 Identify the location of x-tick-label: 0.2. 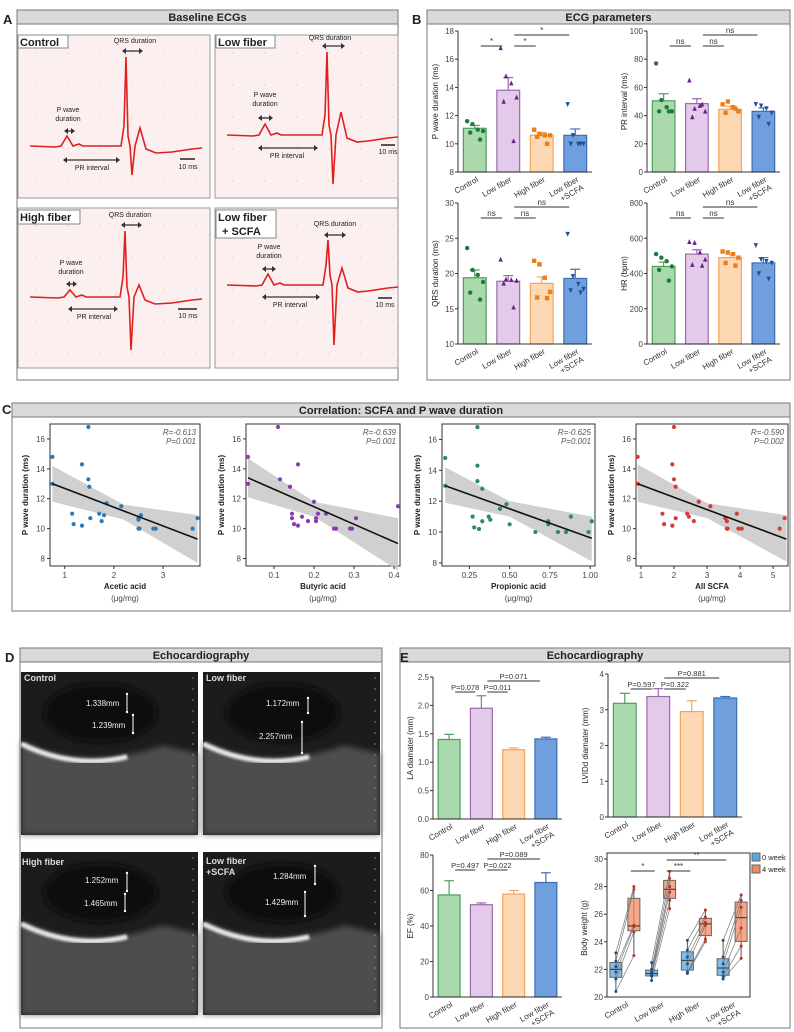
(314, 575).